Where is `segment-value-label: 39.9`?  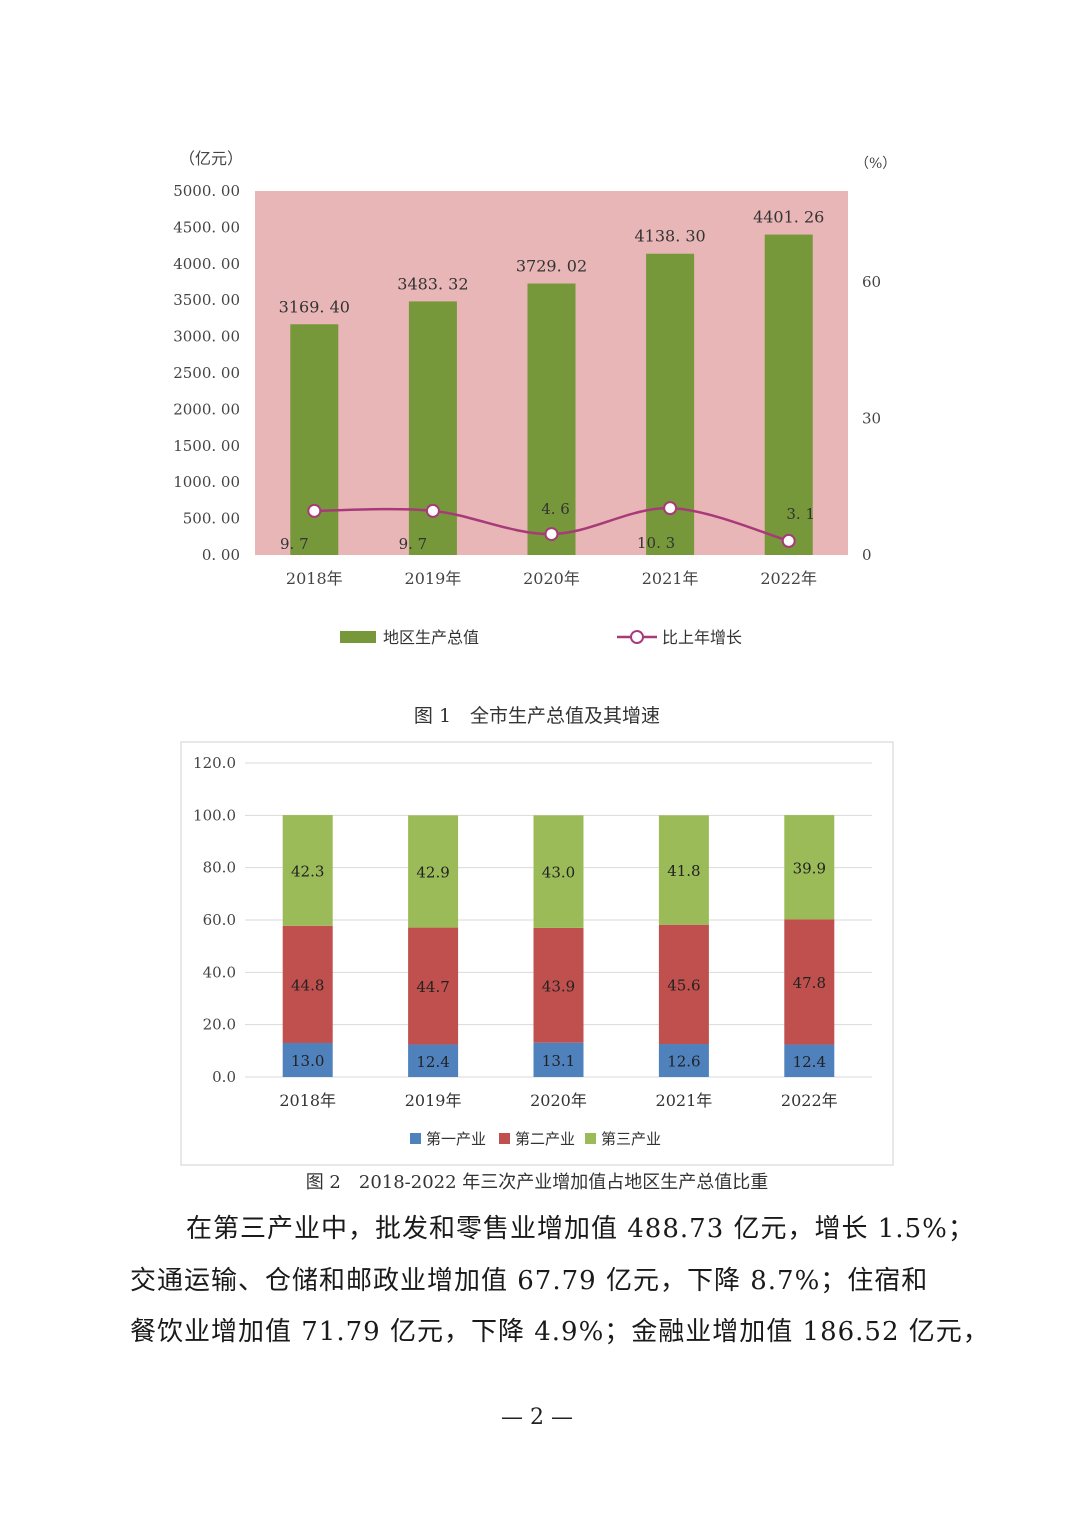 segment-value-label: 39.9 is located at coordinates (809, 868).